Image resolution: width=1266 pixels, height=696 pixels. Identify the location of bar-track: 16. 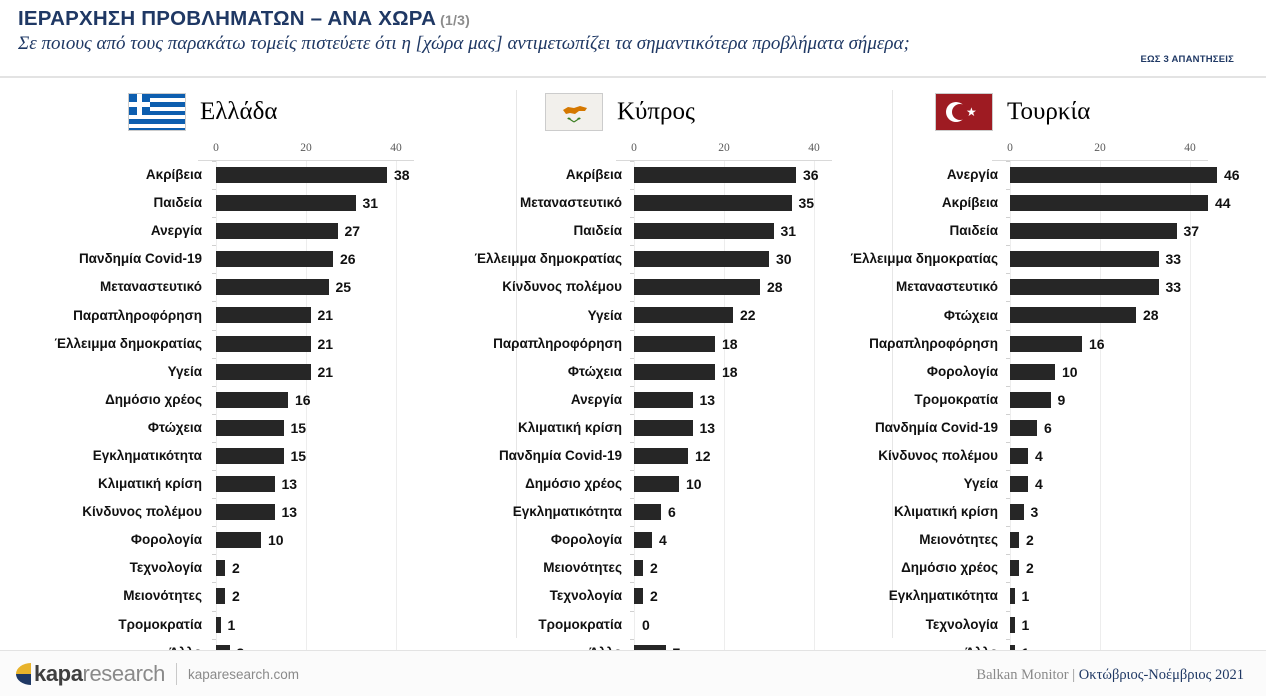
(1116, 343).